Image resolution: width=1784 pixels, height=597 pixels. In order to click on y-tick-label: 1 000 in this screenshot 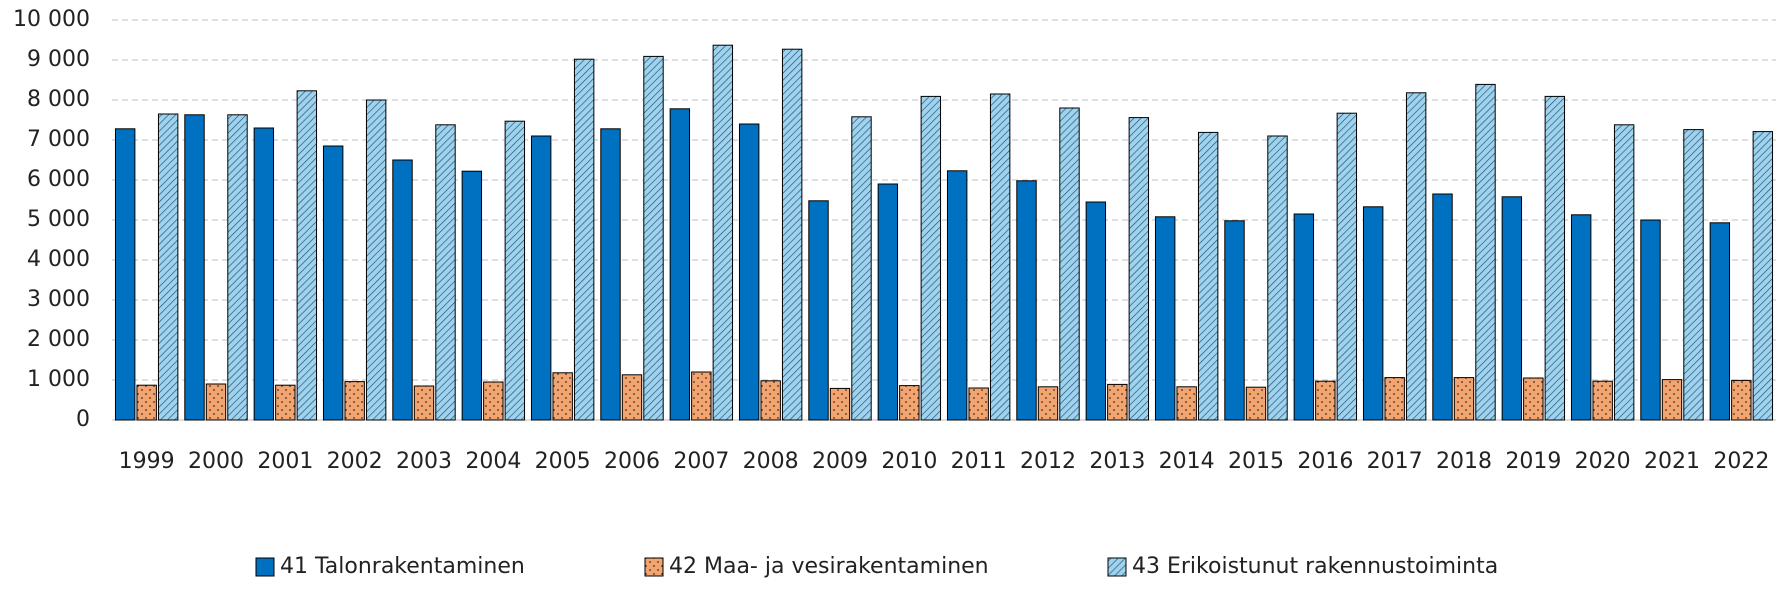, I will do `click(58, 379)`.